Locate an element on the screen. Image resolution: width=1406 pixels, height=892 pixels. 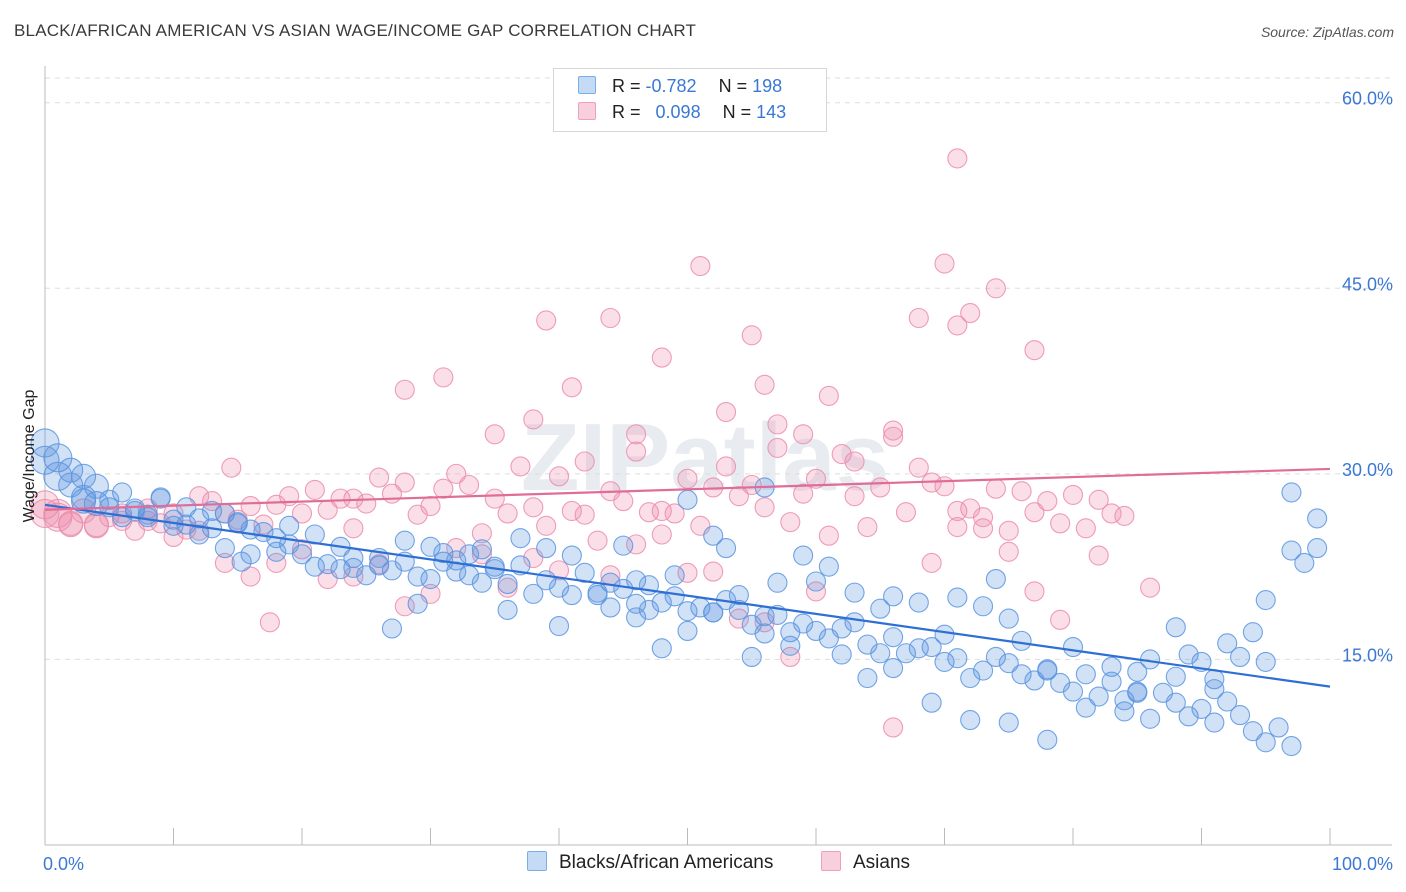
legend-n-label: N = is located at coordinates (737, 112).